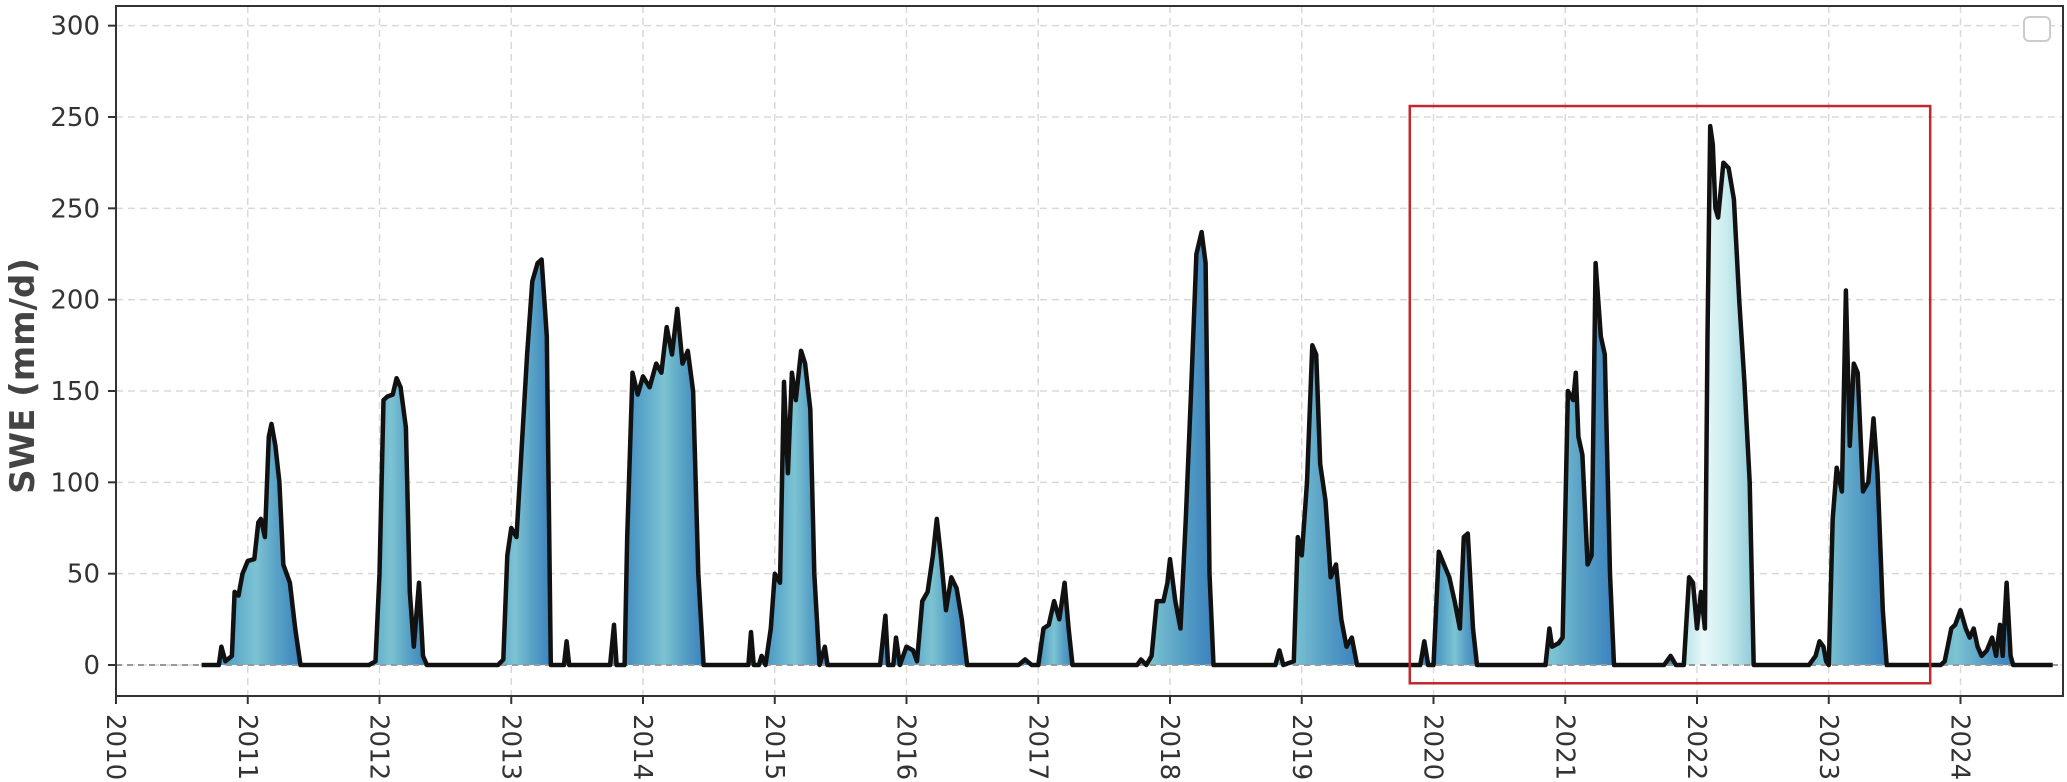  Describe the element at coordinates (906, 747) in the screenshot. I see `x-tick-label: 2016` at that location.